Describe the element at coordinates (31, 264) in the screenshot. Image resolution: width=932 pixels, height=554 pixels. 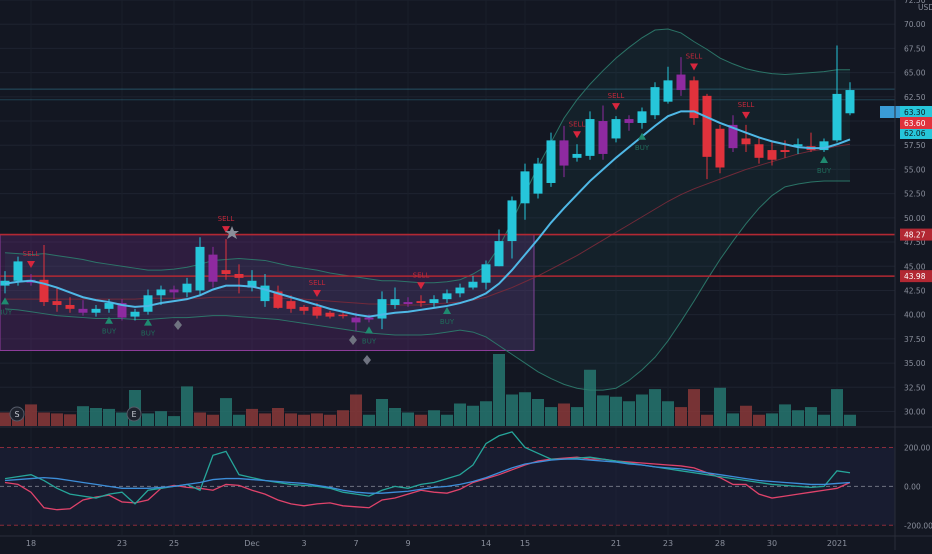
I see `sell-signal-icon` at that location.